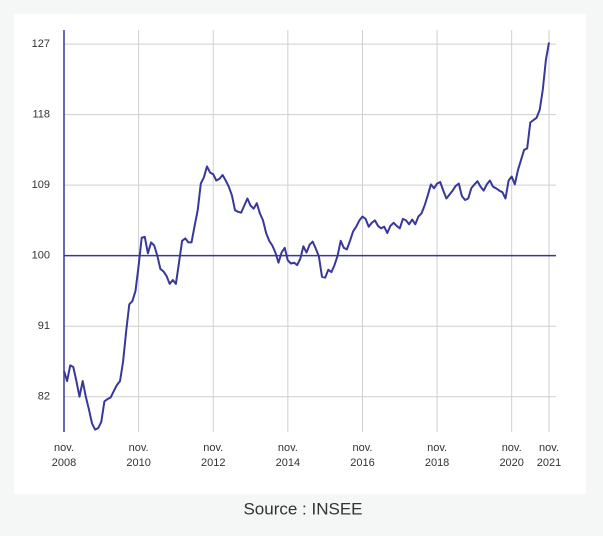  Describe the element at coordinates (44, 397) in the screenshot. I see `y-tick-label: 82` at that location.